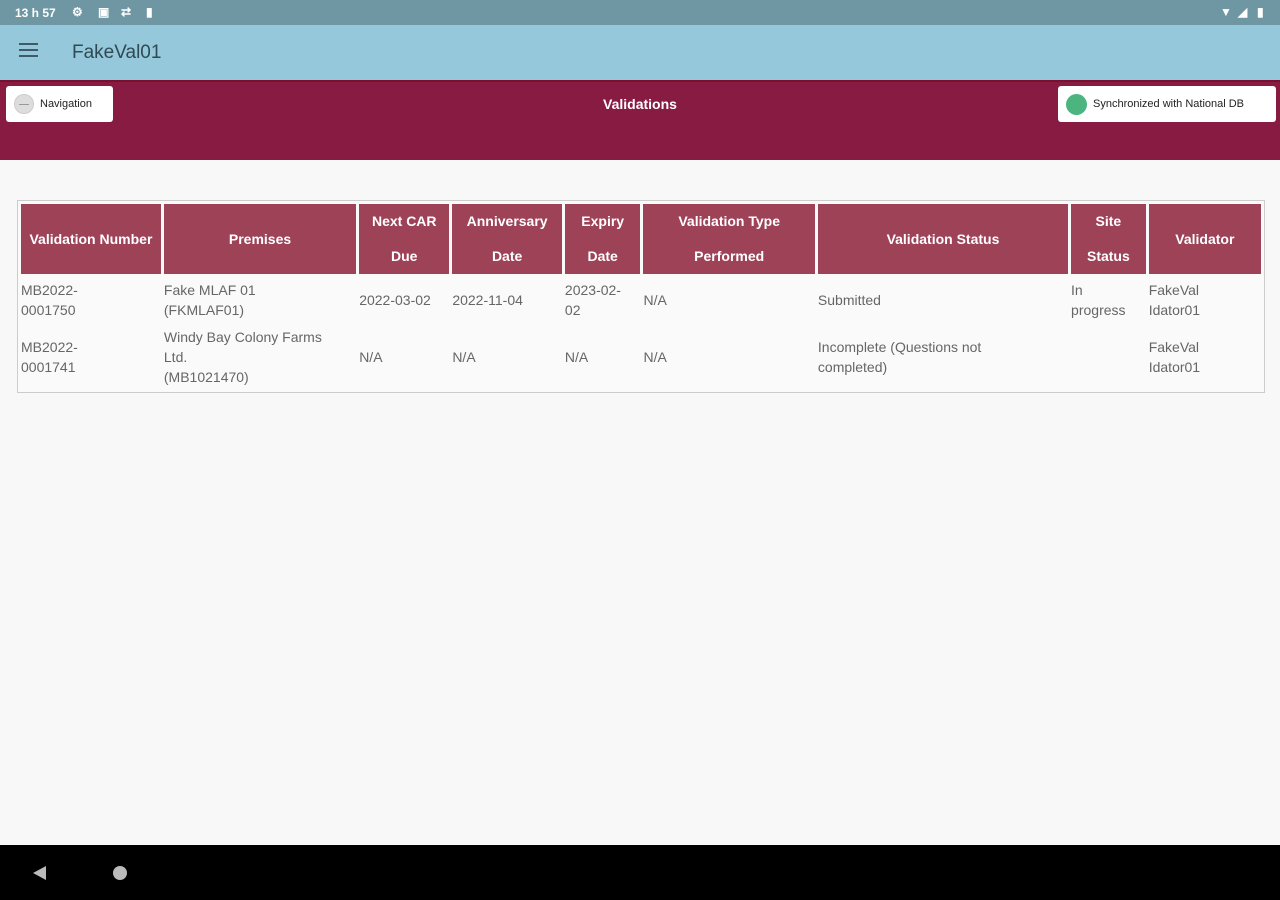  I want to click on column-header: Validation Number, so click(91, 239).